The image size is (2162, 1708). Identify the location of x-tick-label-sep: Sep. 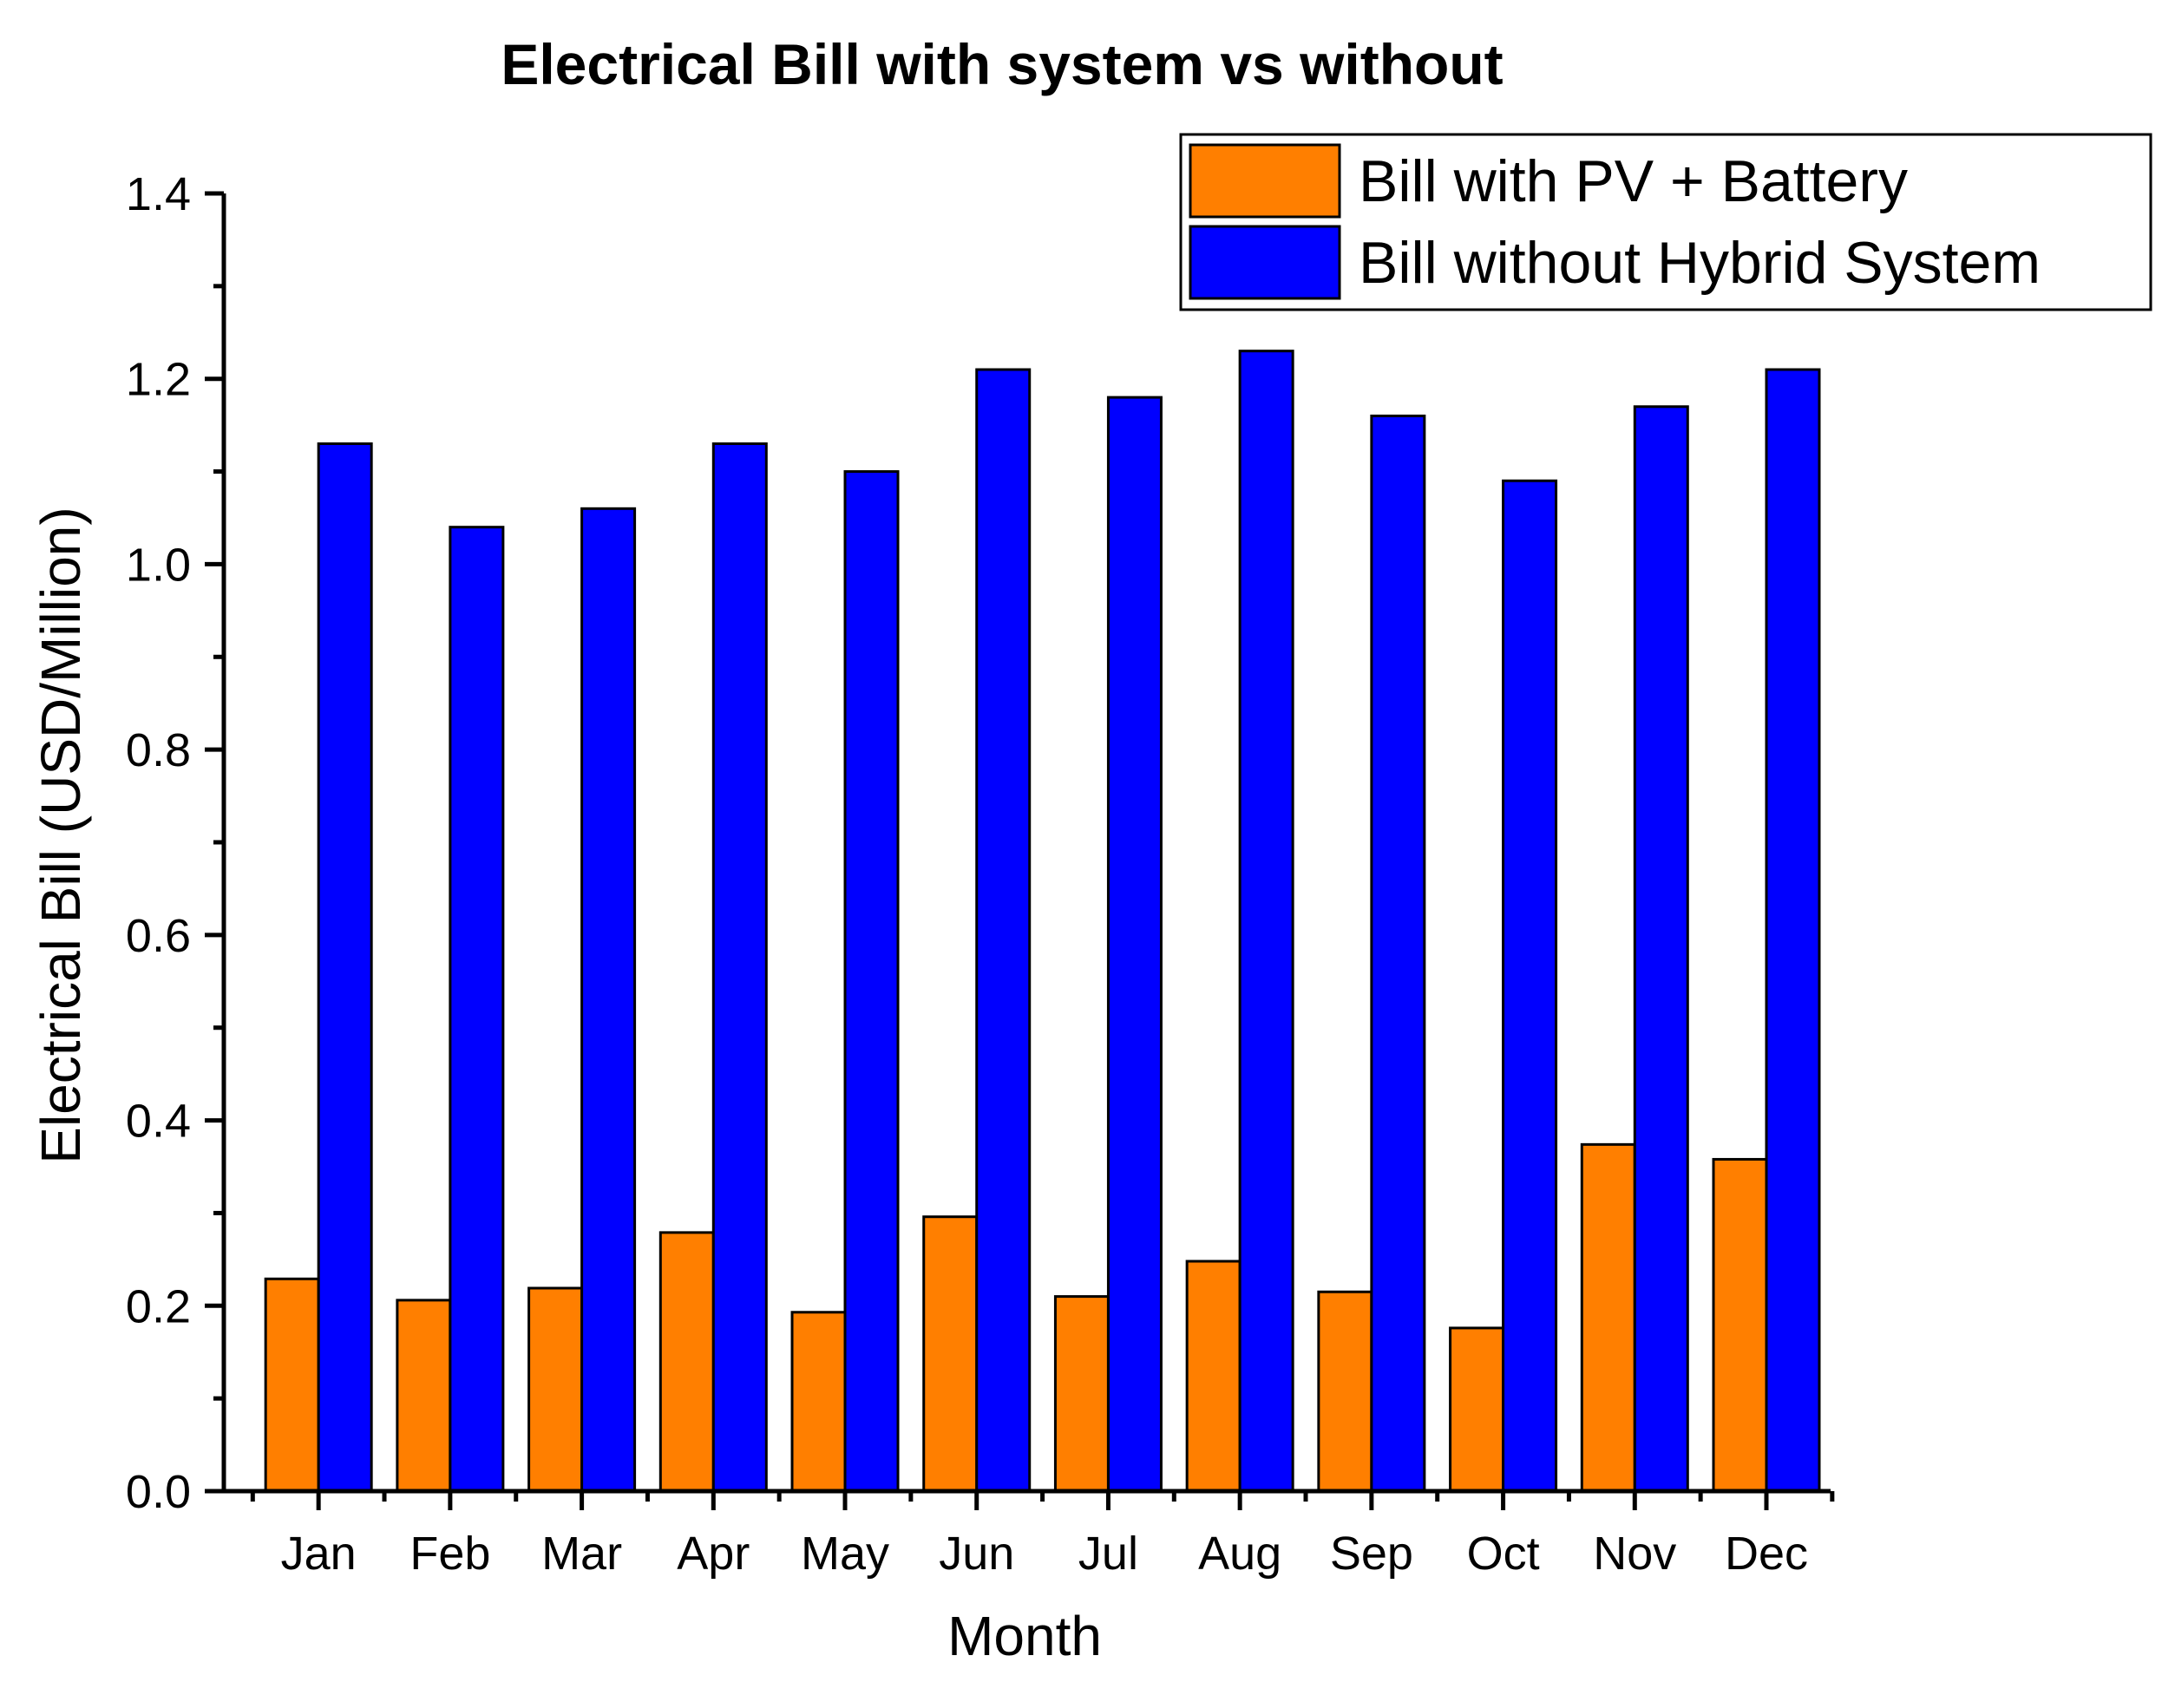
(1371, 1554).